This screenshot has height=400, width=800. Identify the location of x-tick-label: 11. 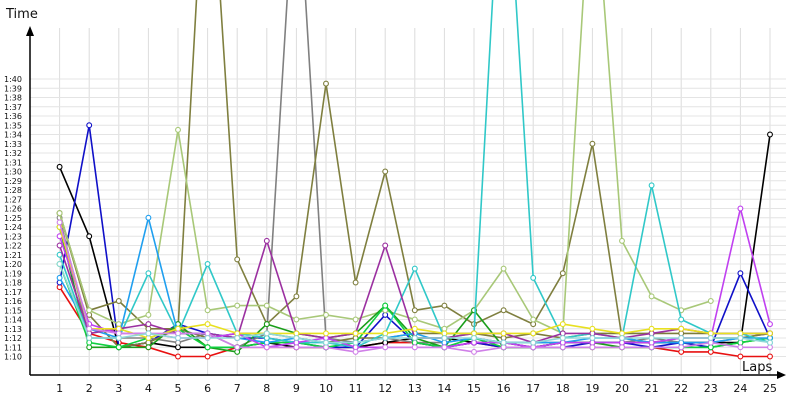
(356, 388).